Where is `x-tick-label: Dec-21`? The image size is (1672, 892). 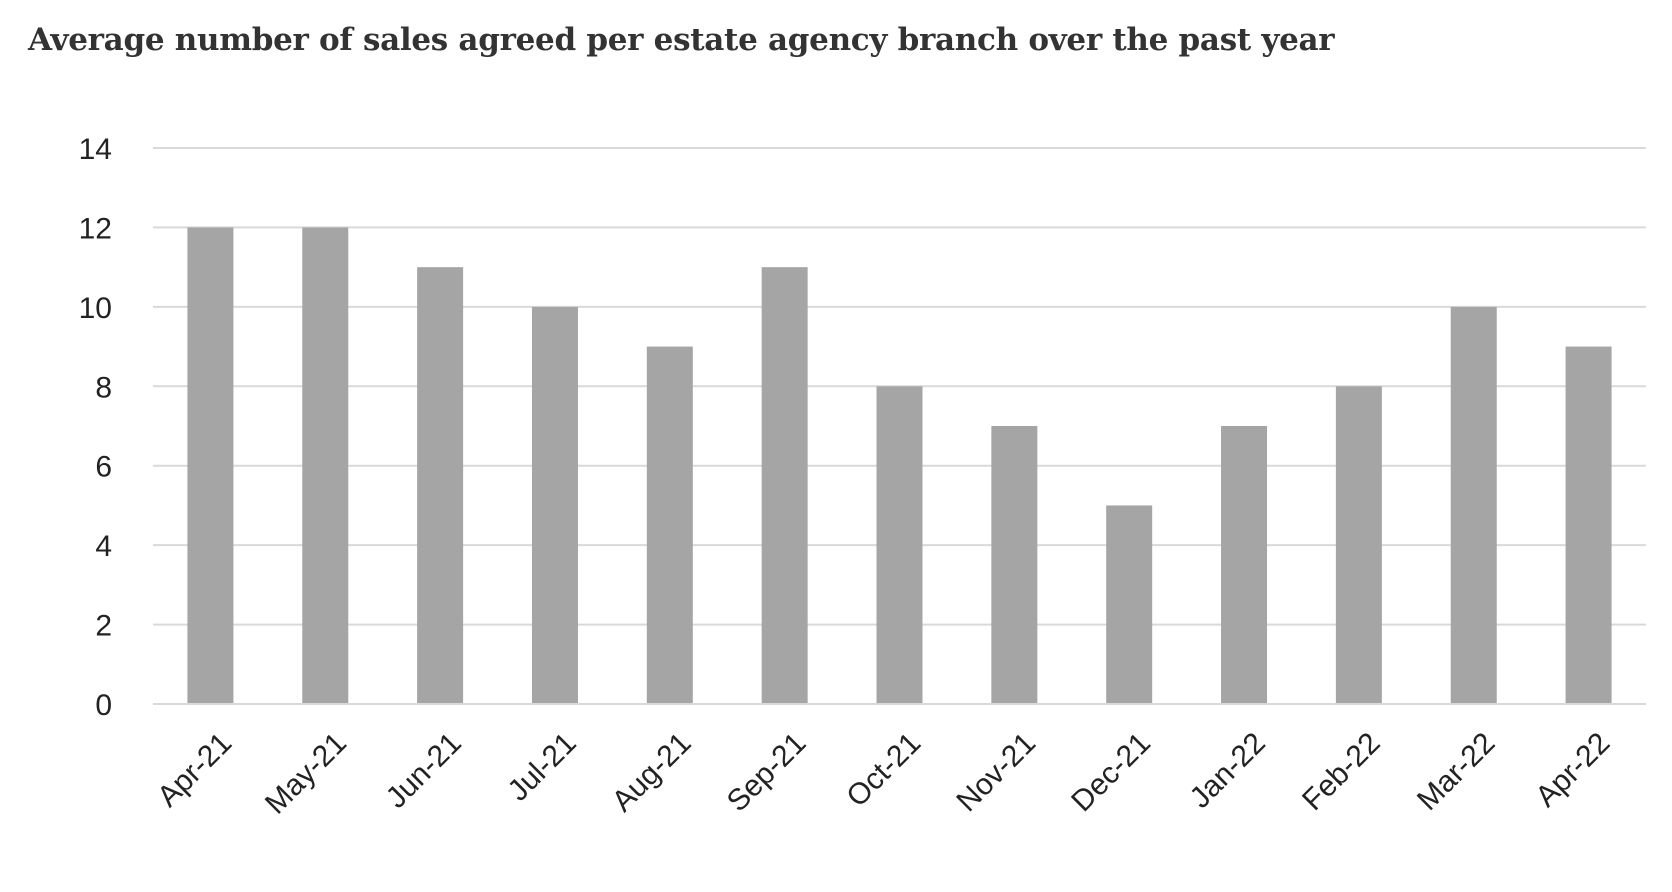
x-tick-label: Dec-21 is located at coordinates (1111, 772).